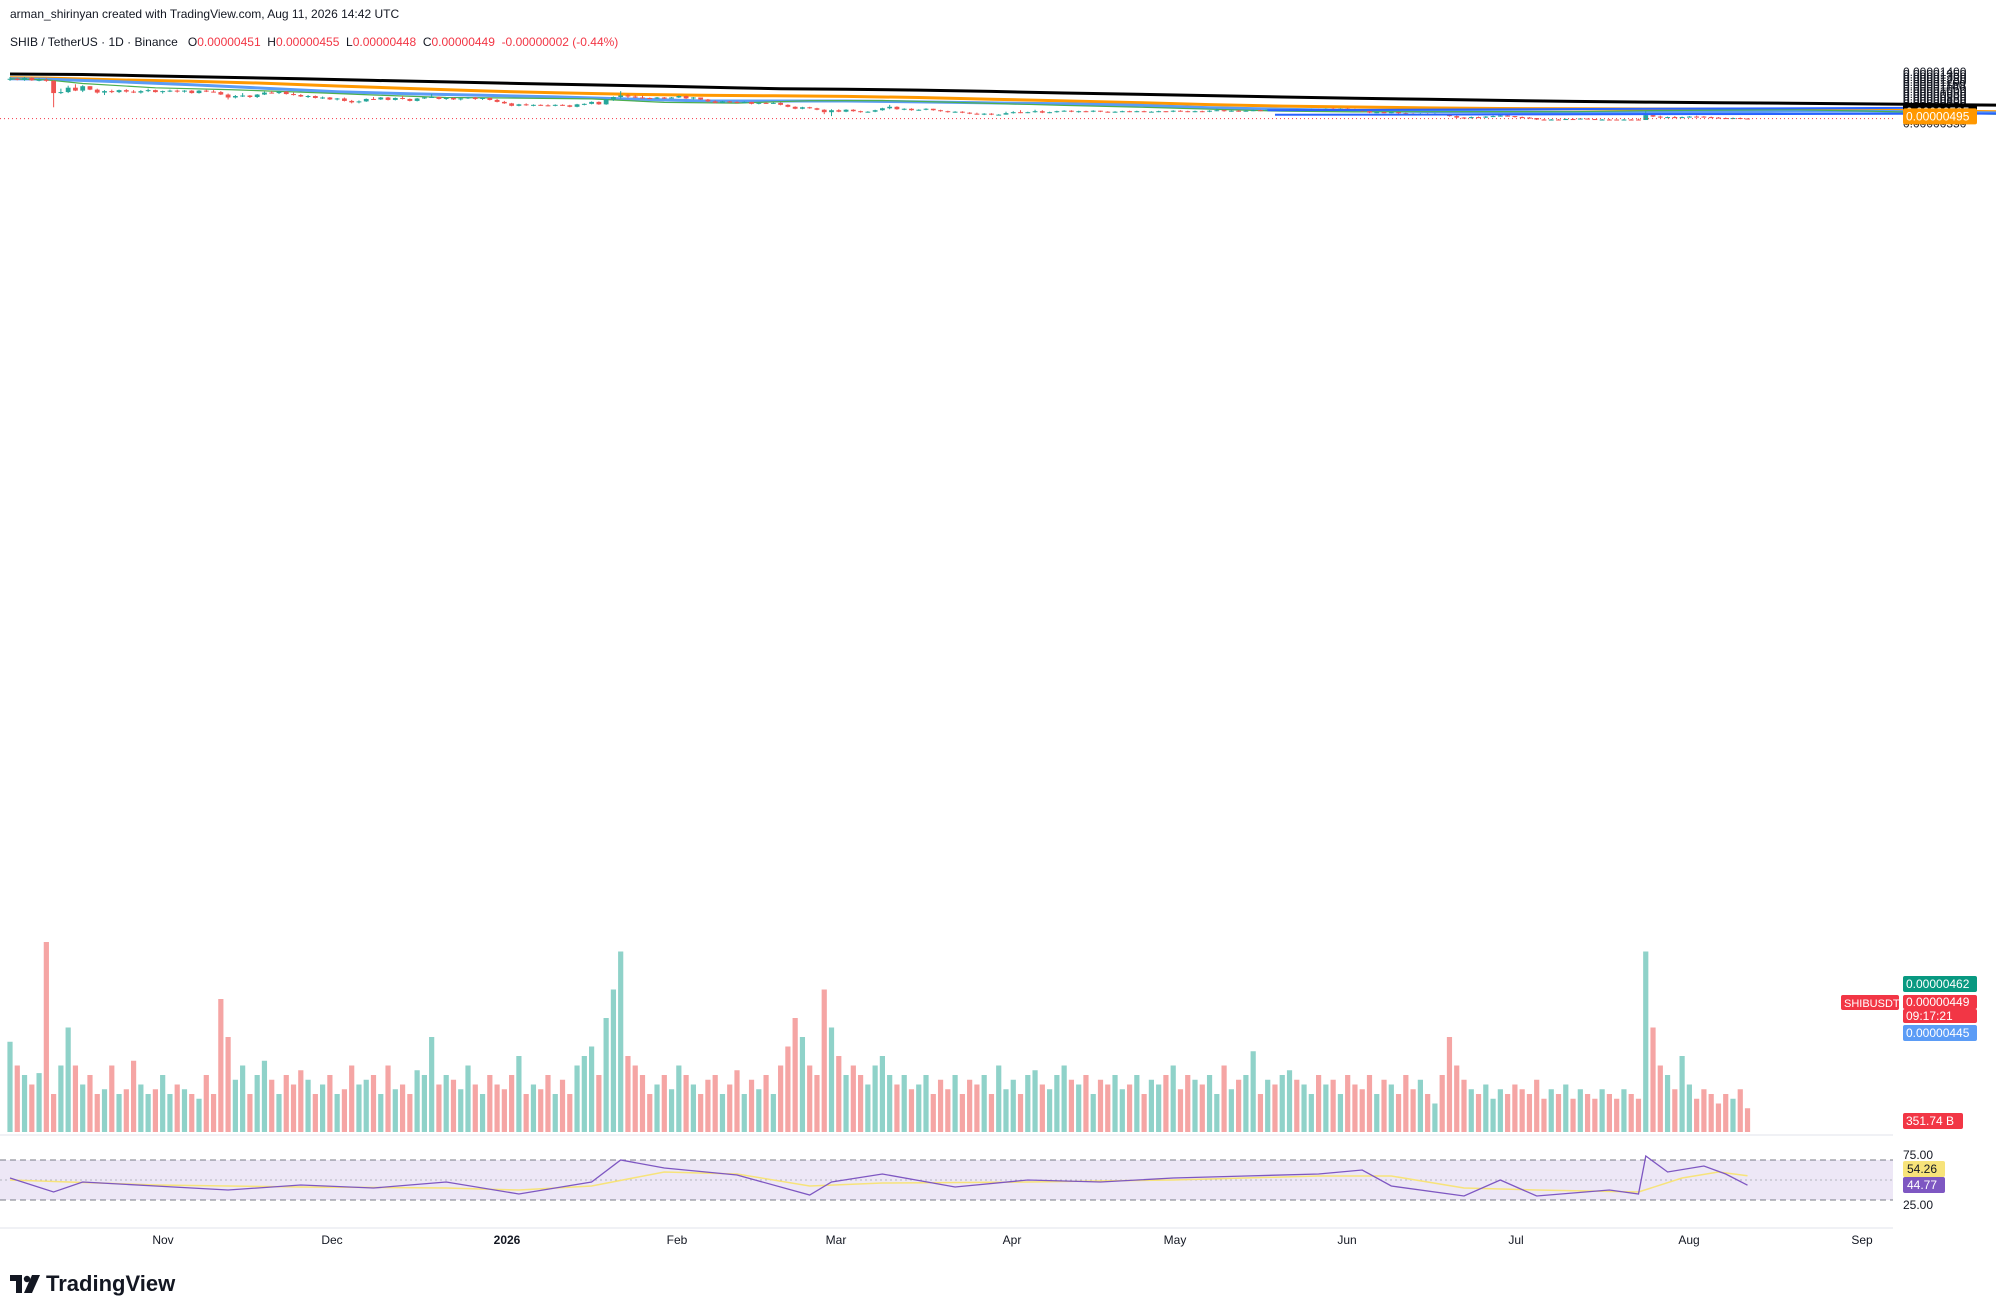  Describe the element at coordinates (1935, 99) in the screenshot. I see `y-tick-label: 0.00000850` at that location.